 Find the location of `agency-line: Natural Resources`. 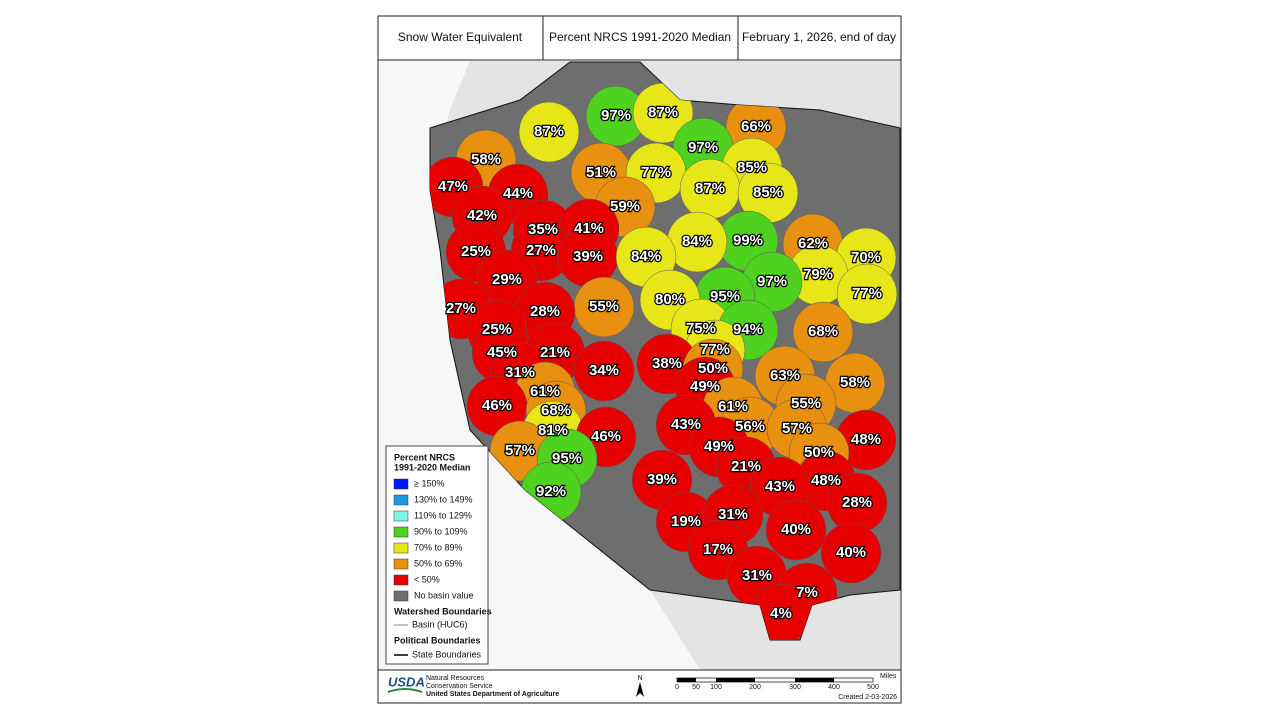

agency-line: Natural Resources is located at coordinates (455, 678).